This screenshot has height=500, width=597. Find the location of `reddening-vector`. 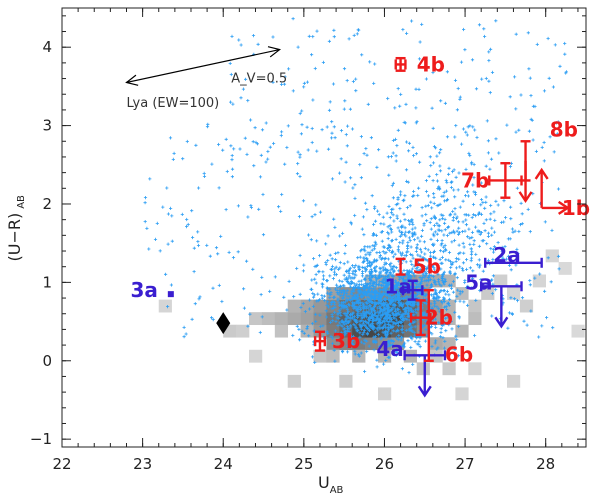

reddening-vector is located at coordinates (203, 66).